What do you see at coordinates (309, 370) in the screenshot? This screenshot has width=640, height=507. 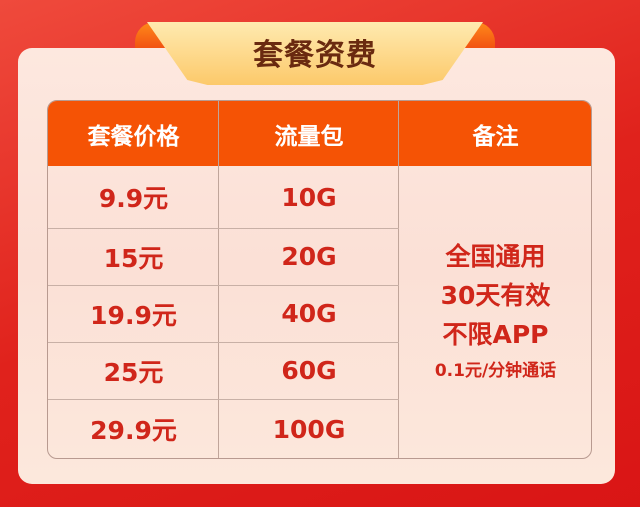 I see `data-cell: 60G` at bounding box center [309, 370].